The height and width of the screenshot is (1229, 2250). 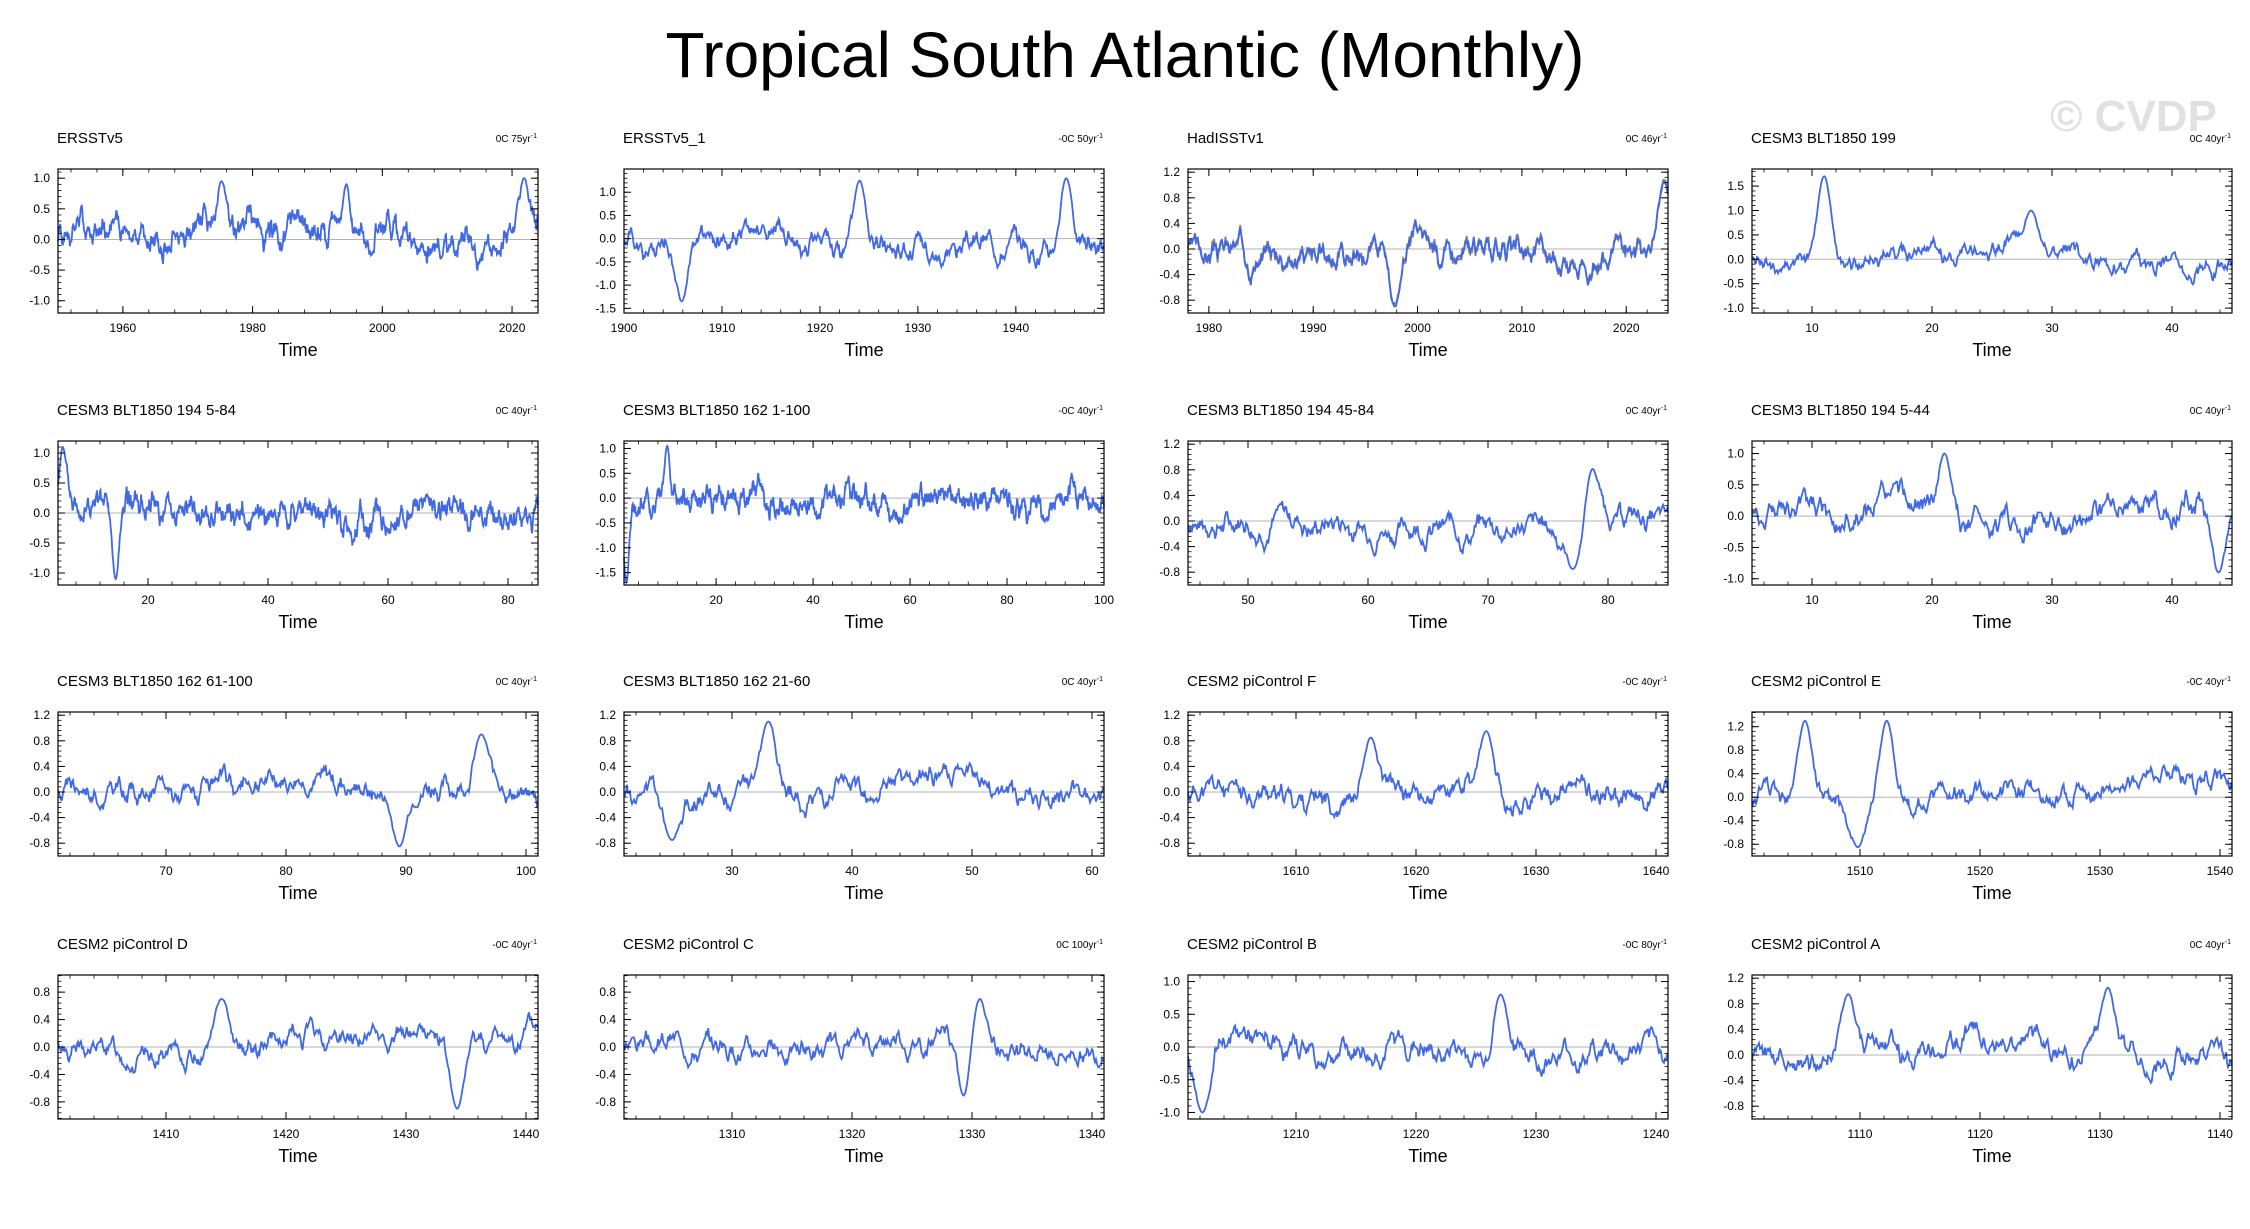 What do you see at coordinates (252, 328) in the screenshot?
I see `x-tick-label: 1980` at bounding box center [252, 328].